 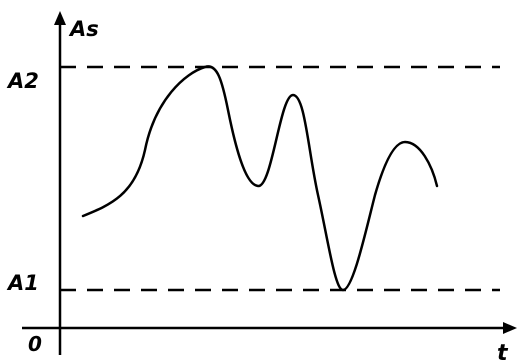 I want to click on lower-level-label: A1, so click(x=22, y=283).